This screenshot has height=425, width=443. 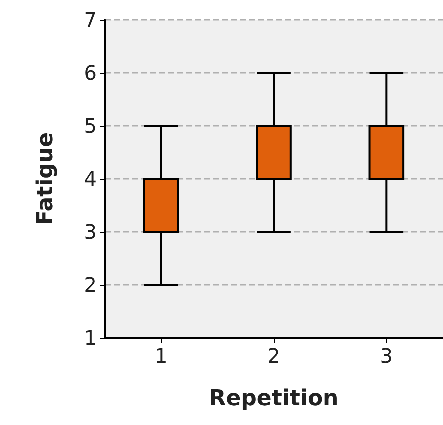 What do you see at coordinates (90, 73) in the screenshot?
I see `y-tick-label: 6` at bounding box center [90, 73].